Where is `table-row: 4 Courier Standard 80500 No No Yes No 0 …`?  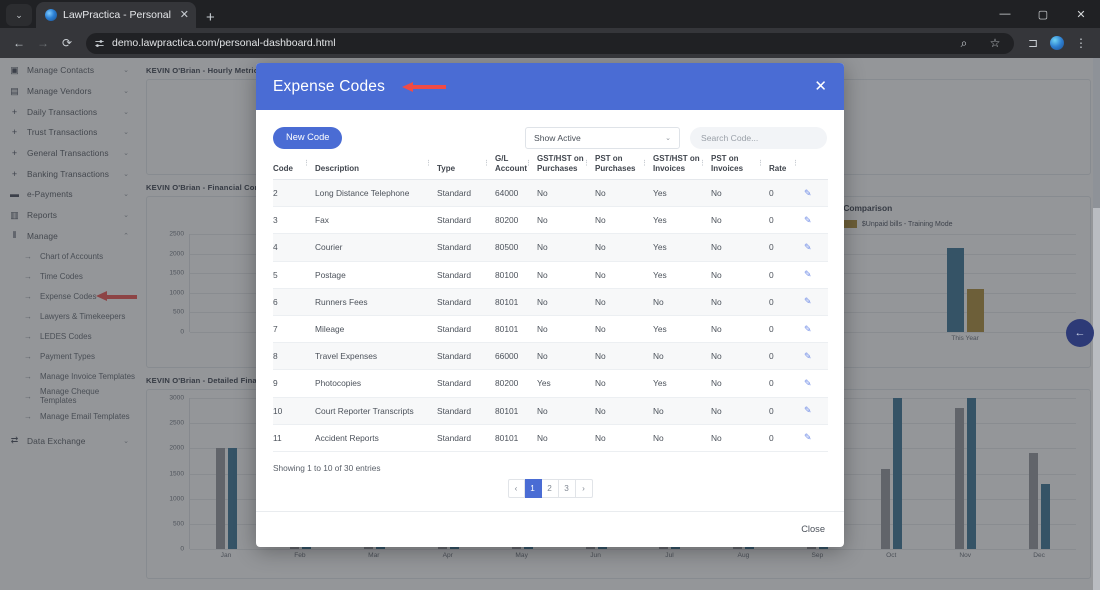 table-row: 4 Courier Standard 80500 No No Yes No 0 … is located at coordinates (550, 247).